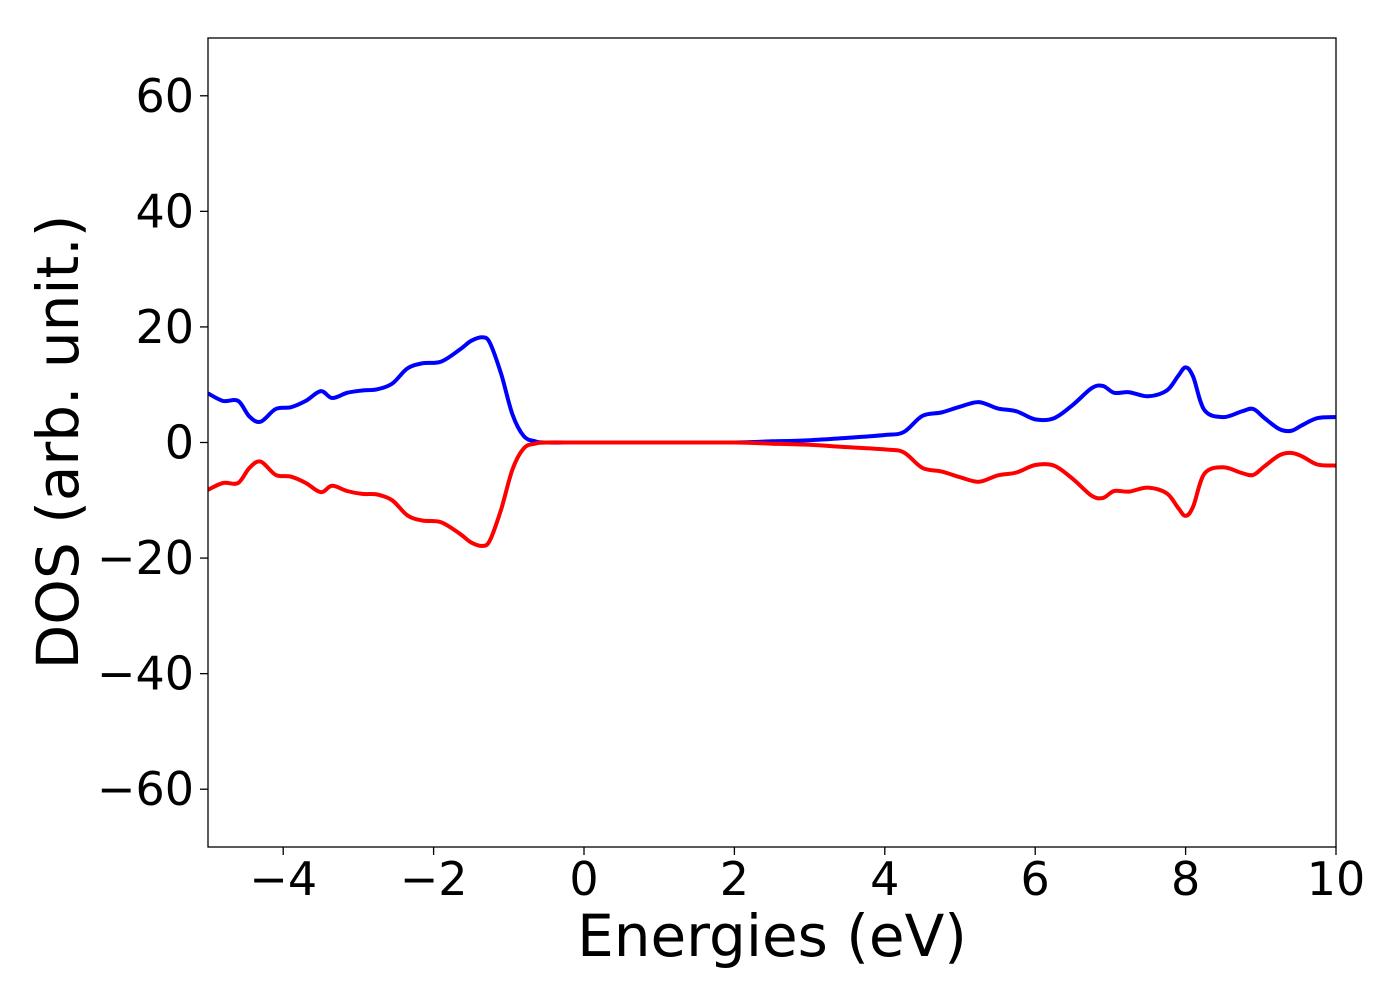 This screenshot has height=1000, width=1400. What do you see at coordinates (164, 327) in the screenshot?
I see `y-tick-label: 20` at bounding box center [164, 327].